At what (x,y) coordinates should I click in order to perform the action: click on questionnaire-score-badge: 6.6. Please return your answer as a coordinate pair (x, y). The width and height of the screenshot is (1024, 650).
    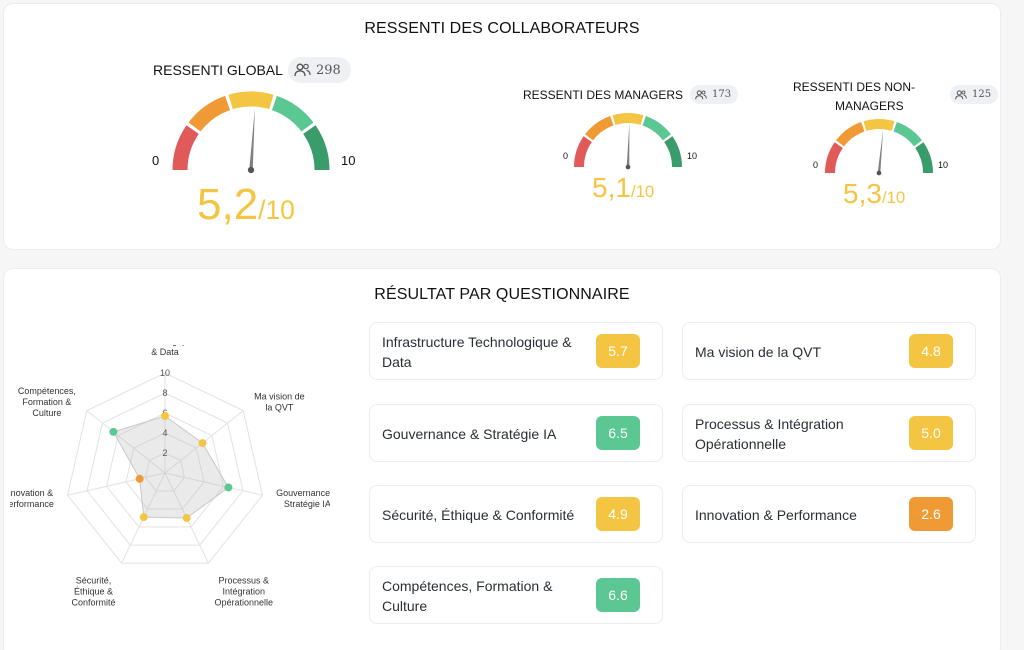
    Looking at the image, I should click on (618, 595).